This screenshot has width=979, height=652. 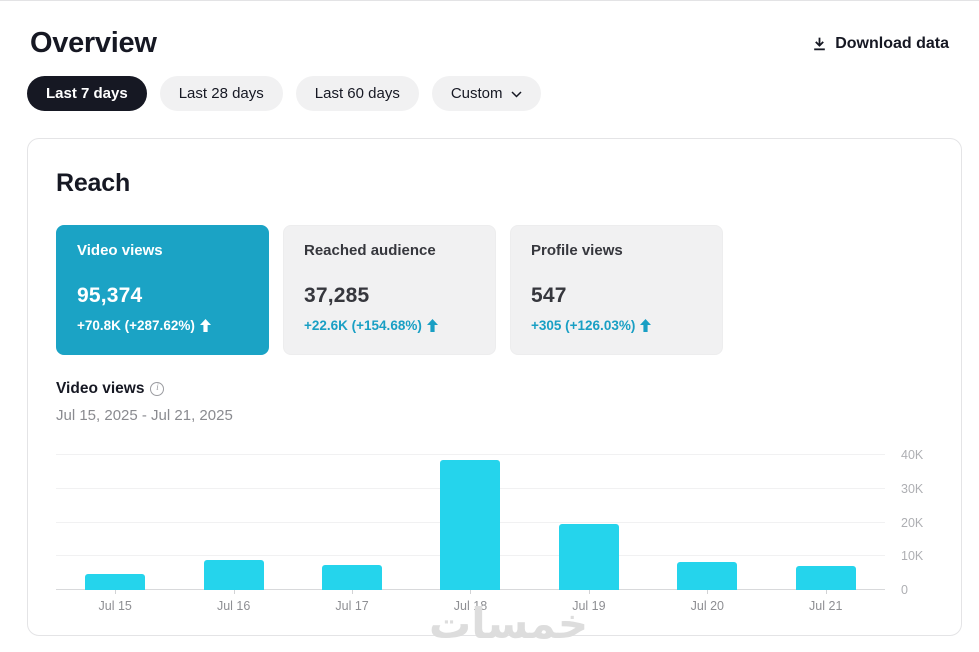 I want to click on y-axis-label: 0, so click(x=904, y=590).